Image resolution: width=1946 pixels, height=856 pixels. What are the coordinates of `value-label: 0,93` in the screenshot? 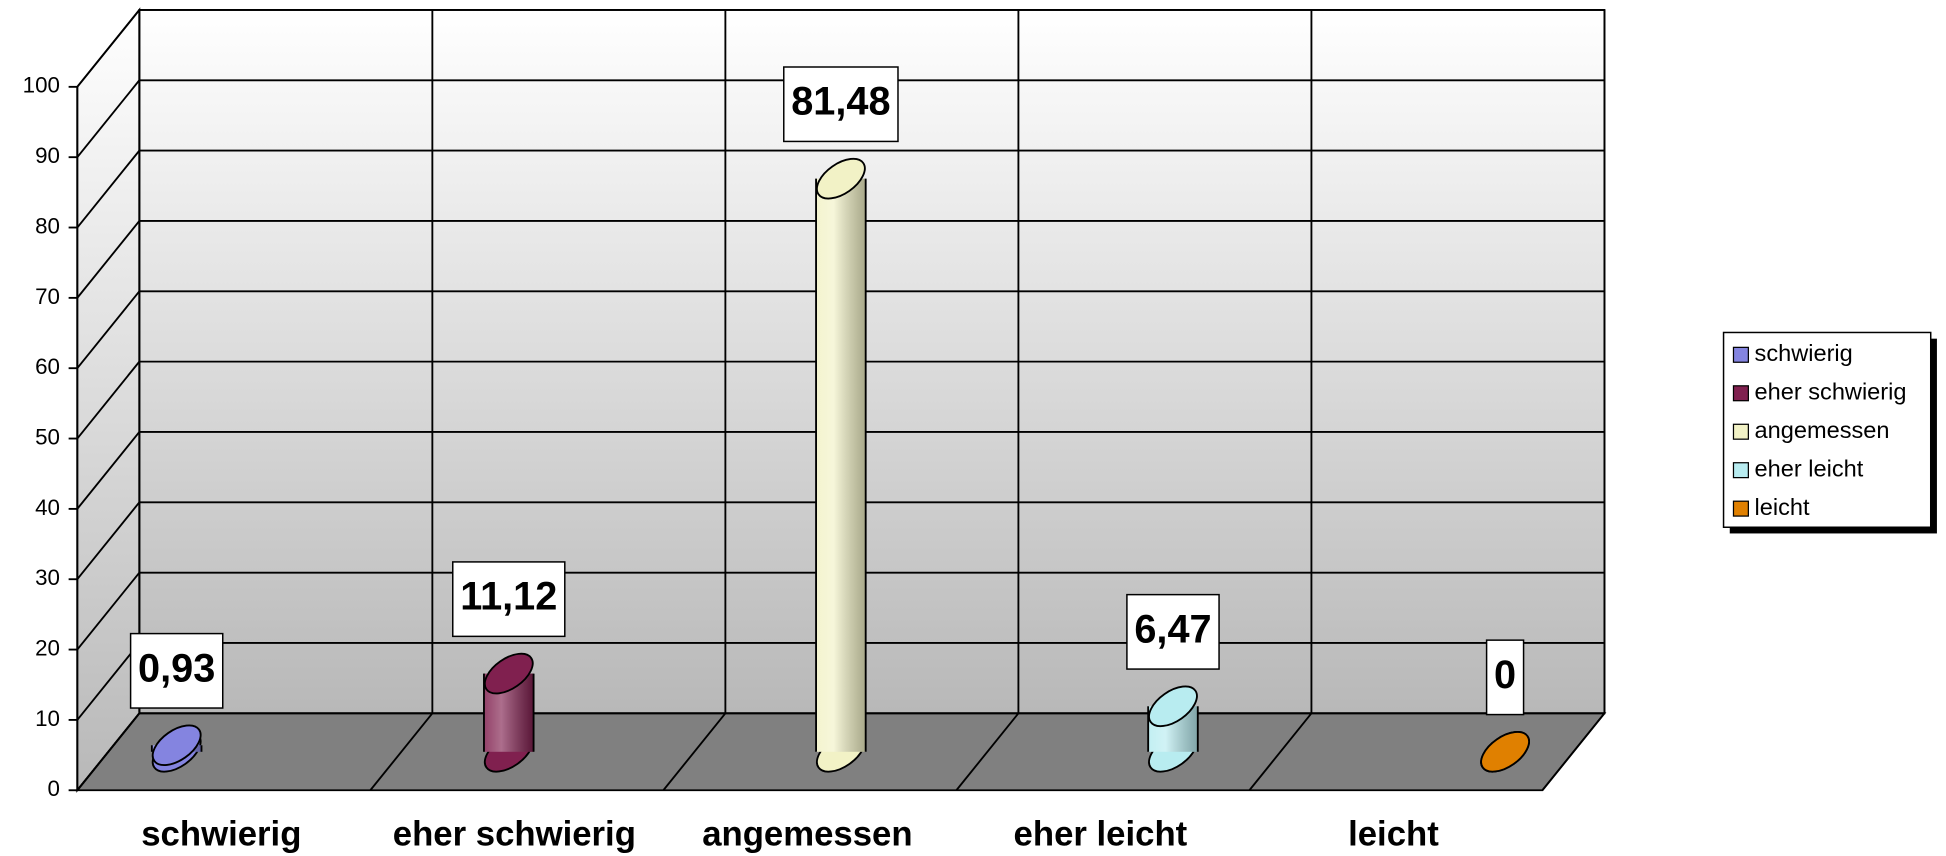 It's located at (176, 668).